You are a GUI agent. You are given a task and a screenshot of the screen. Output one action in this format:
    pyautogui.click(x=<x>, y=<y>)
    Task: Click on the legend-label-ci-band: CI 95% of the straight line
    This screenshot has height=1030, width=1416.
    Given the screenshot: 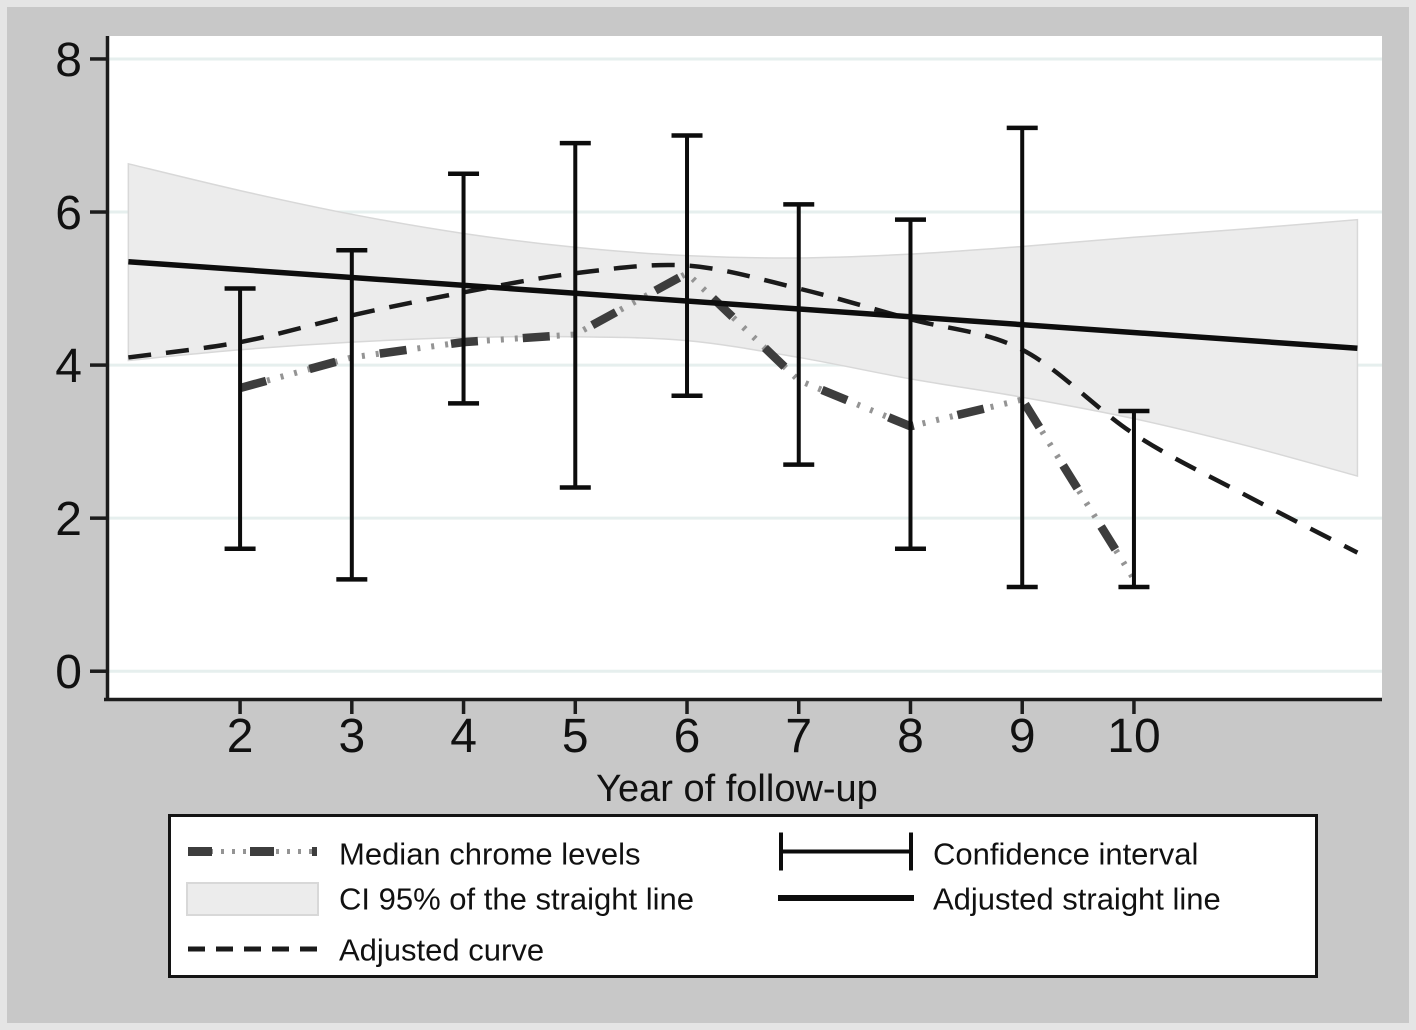 What is the action you would take?
    pyautogui.click(x=516, y=899)
    